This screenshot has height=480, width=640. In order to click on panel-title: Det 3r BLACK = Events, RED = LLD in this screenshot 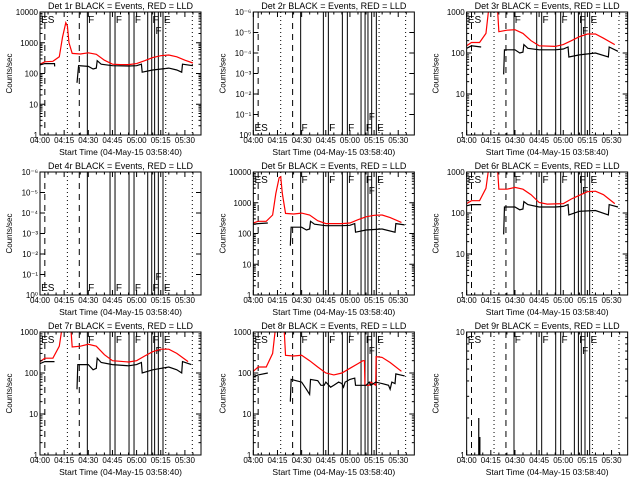, I will do `click(548, 6)`.